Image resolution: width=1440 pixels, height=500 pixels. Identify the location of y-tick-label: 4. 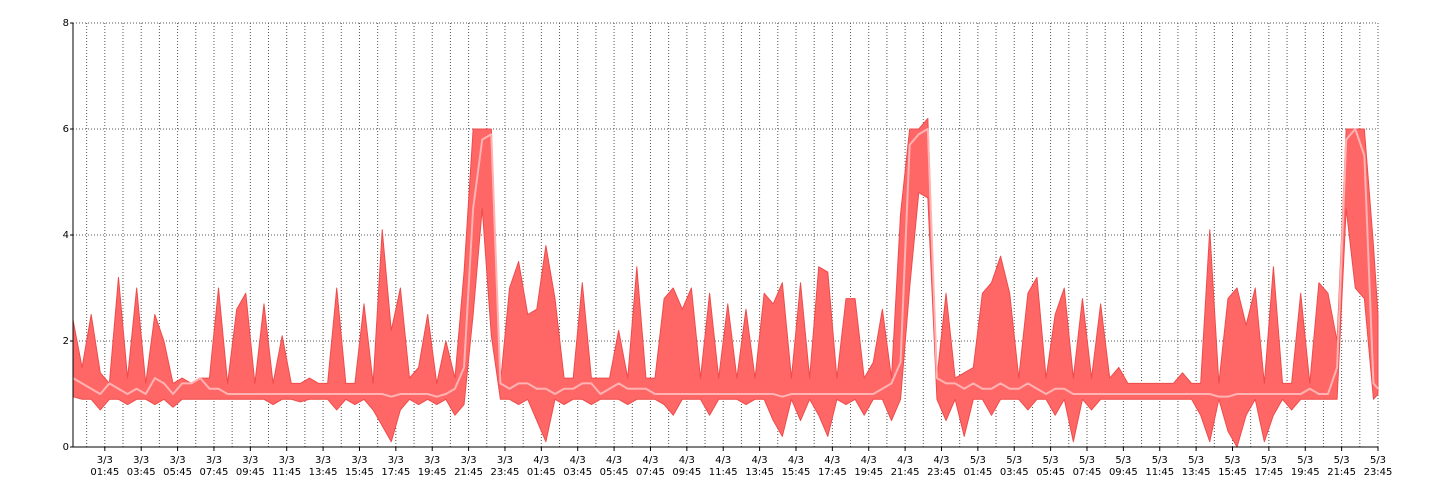
(66, 235).